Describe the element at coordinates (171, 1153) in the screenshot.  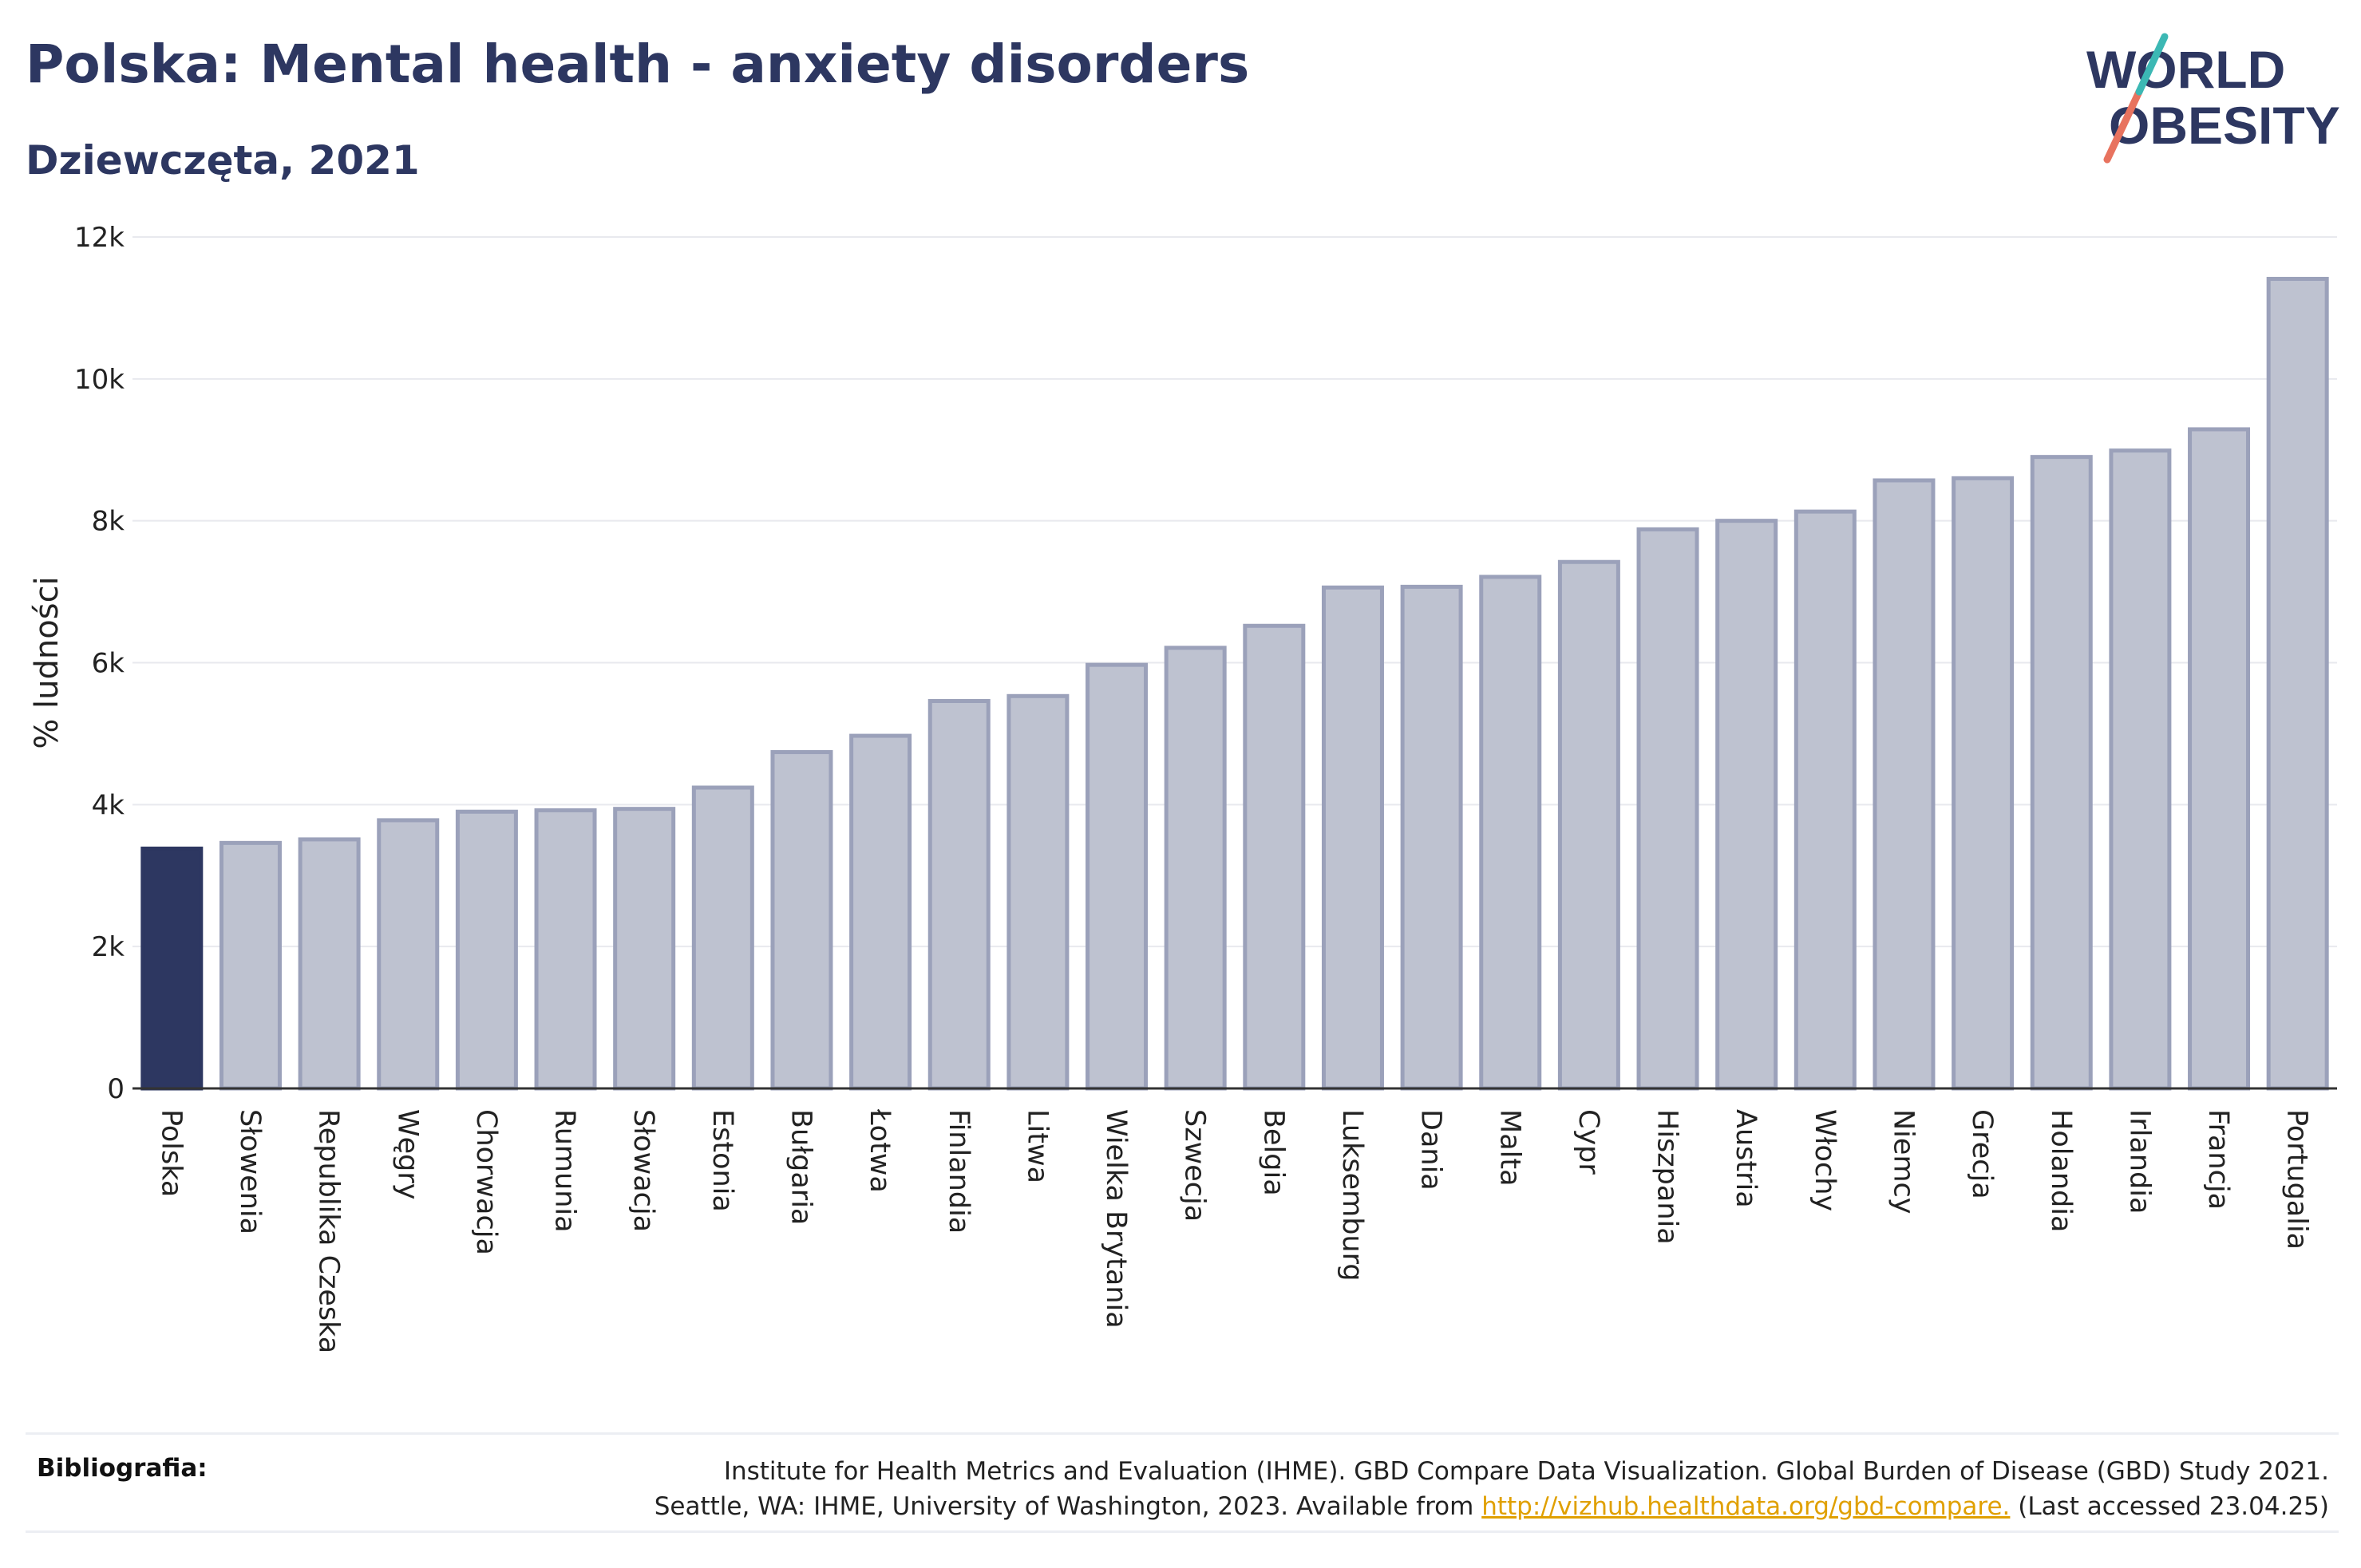
I see `x-tick-label: Polska` at that location.